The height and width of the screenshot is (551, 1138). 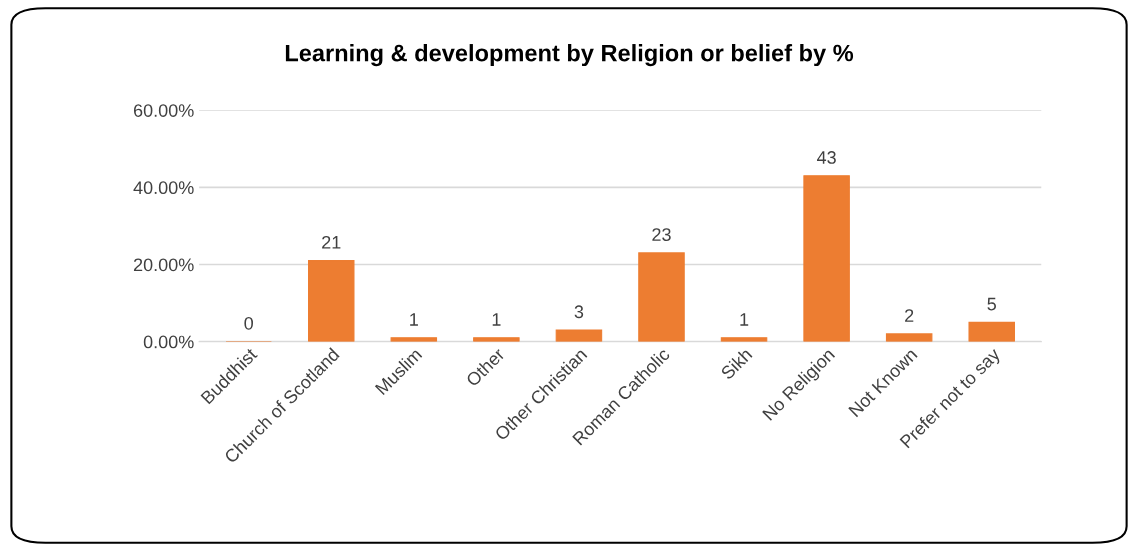 What do you see at coordinates (163, 265) in the screenshot?
I see `y-tick-label: 20.00%` at bounding box center [163, 265].